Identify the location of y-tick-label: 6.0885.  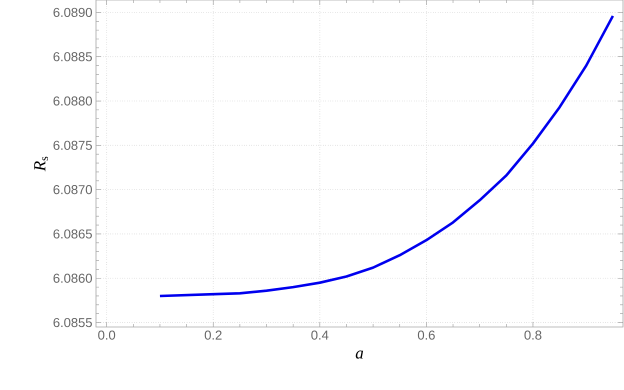
(73, 57).